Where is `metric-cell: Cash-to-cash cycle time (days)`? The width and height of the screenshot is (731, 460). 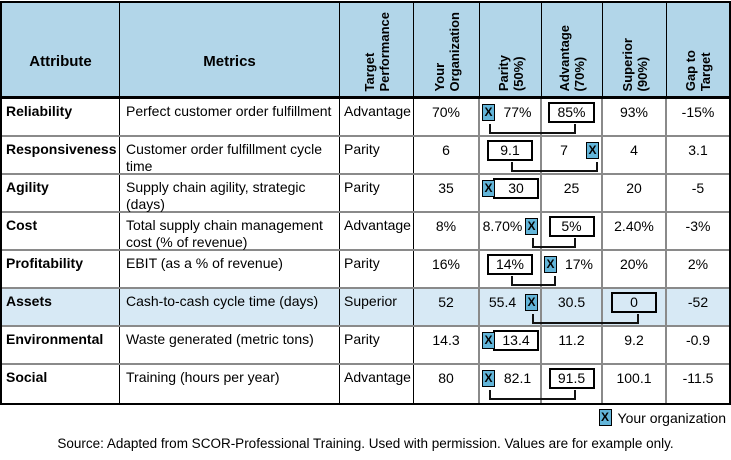 metric-cell: Cash-to-cash cycle time (days) is located at coordinates (230, 307).